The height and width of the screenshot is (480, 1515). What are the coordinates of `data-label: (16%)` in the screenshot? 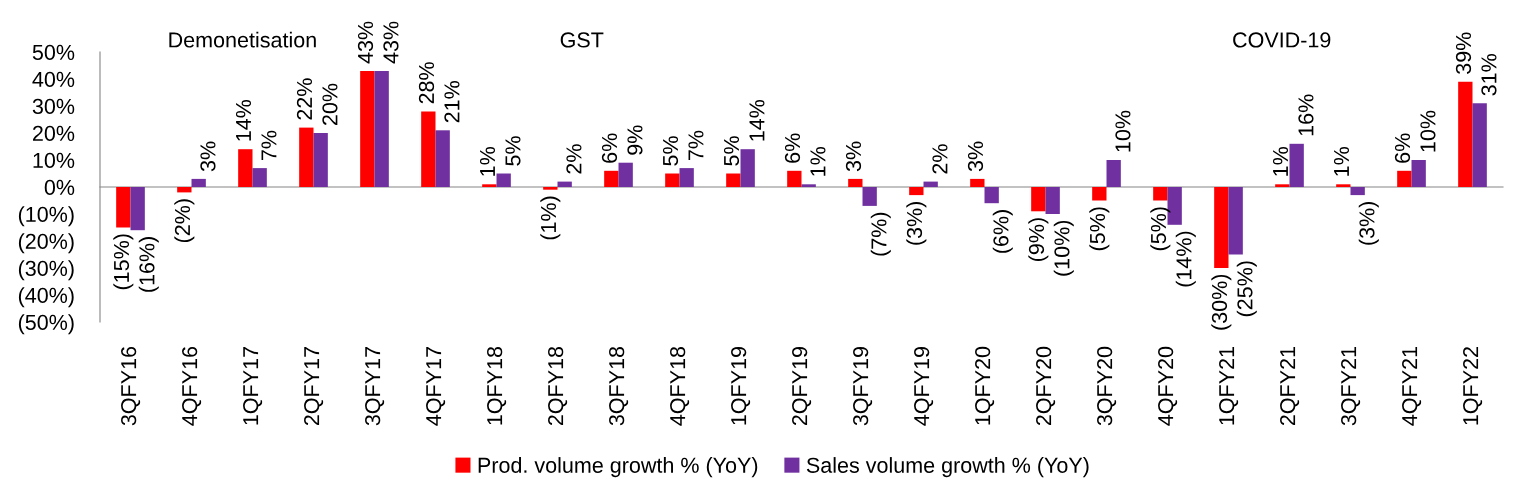 It's located at (148, 264).